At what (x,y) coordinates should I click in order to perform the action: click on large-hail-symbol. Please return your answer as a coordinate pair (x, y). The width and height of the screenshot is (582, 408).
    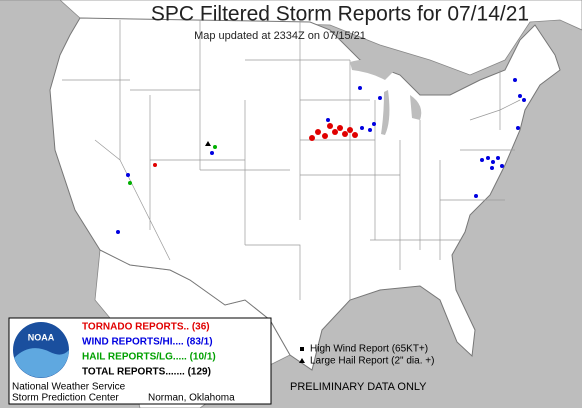
    Looking at the image, I should click on (302, 360).